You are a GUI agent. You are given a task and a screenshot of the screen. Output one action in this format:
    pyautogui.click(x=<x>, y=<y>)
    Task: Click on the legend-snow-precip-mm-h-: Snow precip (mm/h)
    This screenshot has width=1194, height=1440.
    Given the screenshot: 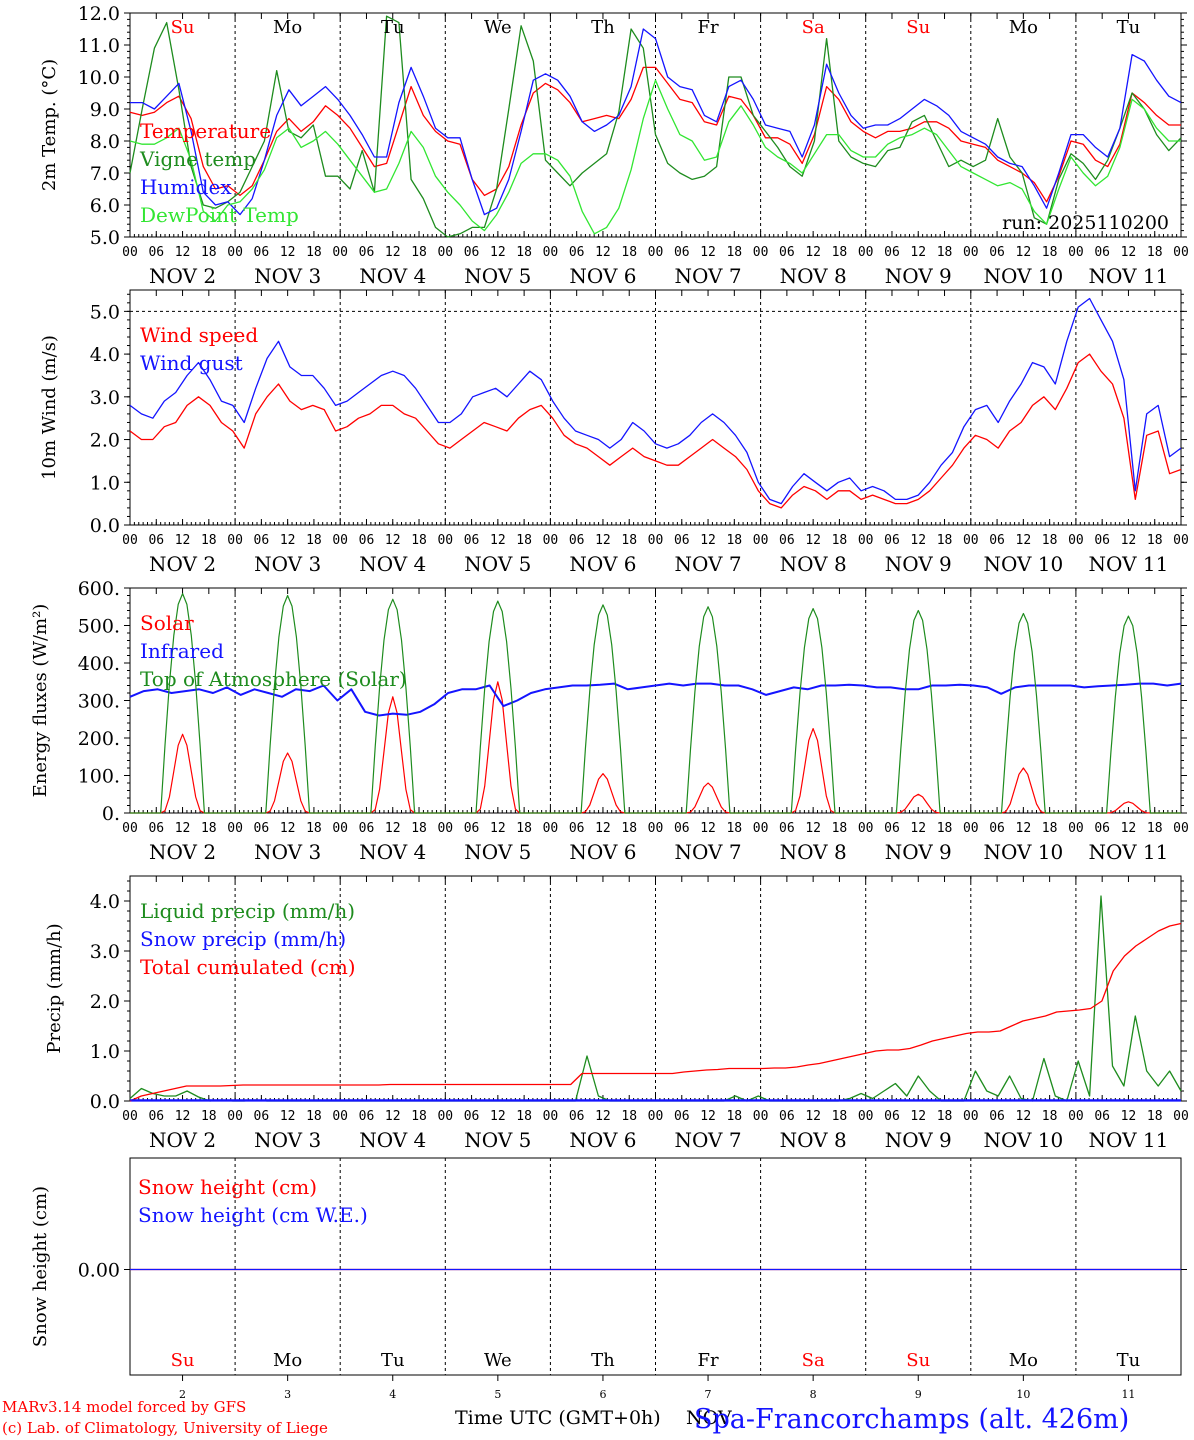 What is the action you would take?
    pyautogui.click(x=243, y=939)
    